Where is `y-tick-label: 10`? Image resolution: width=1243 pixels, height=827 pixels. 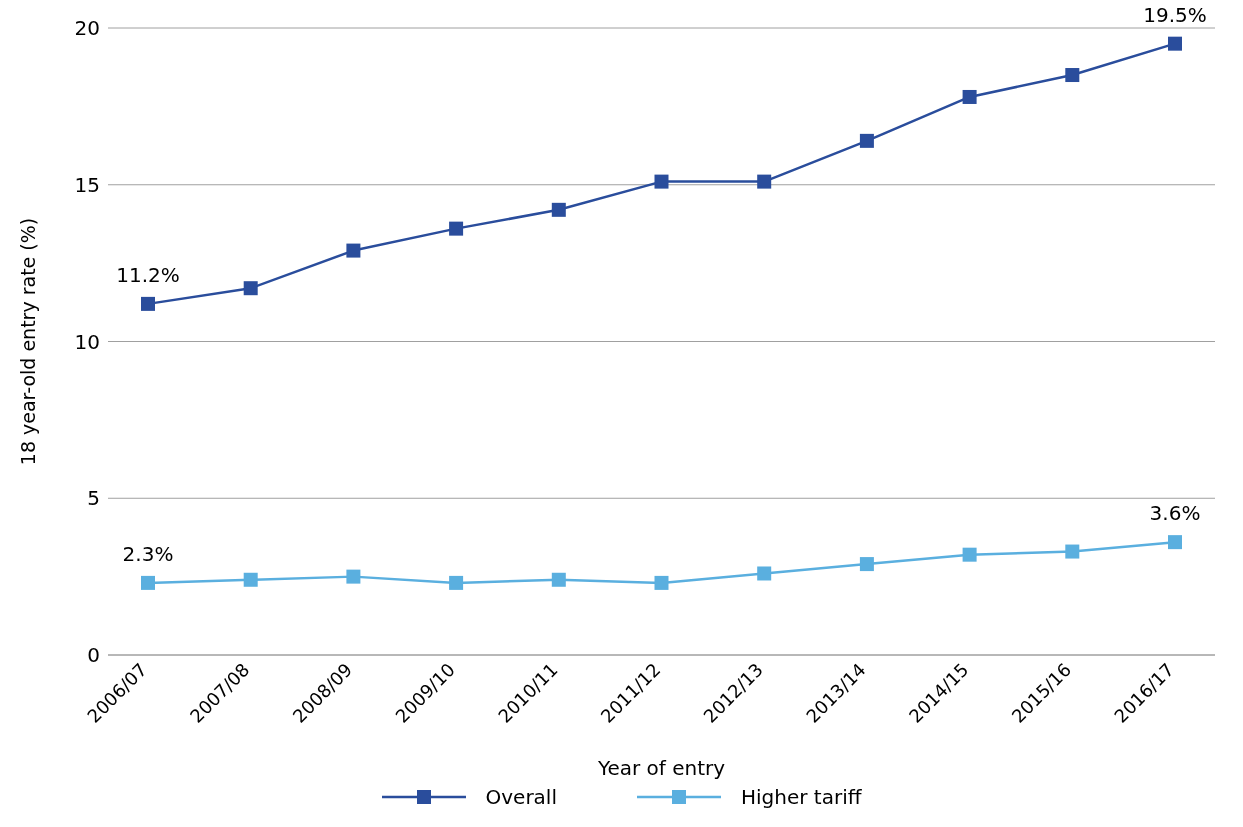 y-tick-label: 10 is located at coordinates (87, 341).